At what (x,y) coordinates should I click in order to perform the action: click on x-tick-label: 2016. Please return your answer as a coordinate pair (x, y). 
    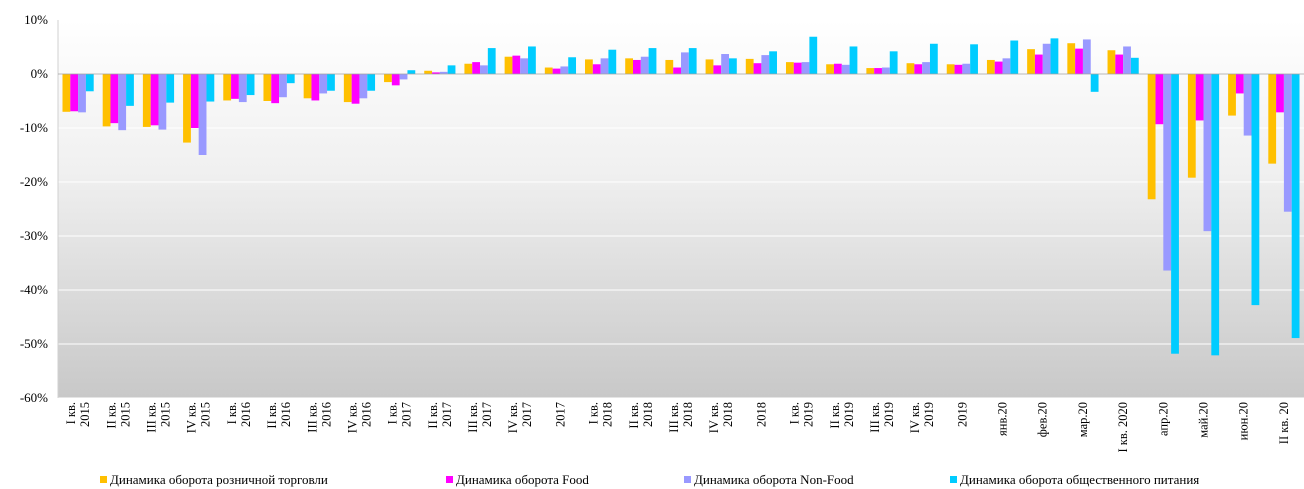
    Looking at the image, I should click on (246, 414).